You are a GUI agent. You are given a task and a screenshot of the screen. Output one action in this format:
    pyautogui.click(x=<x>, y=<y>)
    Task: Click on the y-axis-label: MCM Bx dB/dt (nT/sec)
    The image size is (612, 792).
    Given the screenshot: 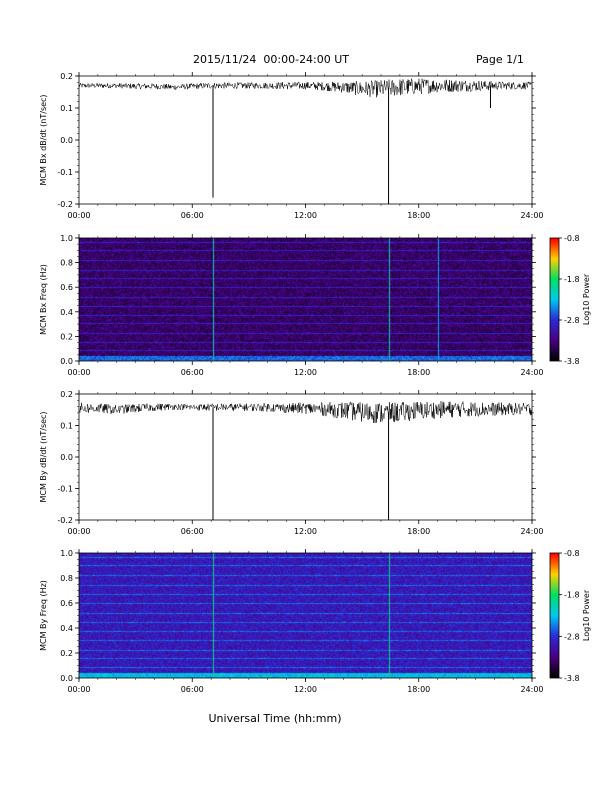 What is the action you would take?
    pyautogui.click(x=43, y=139)
    